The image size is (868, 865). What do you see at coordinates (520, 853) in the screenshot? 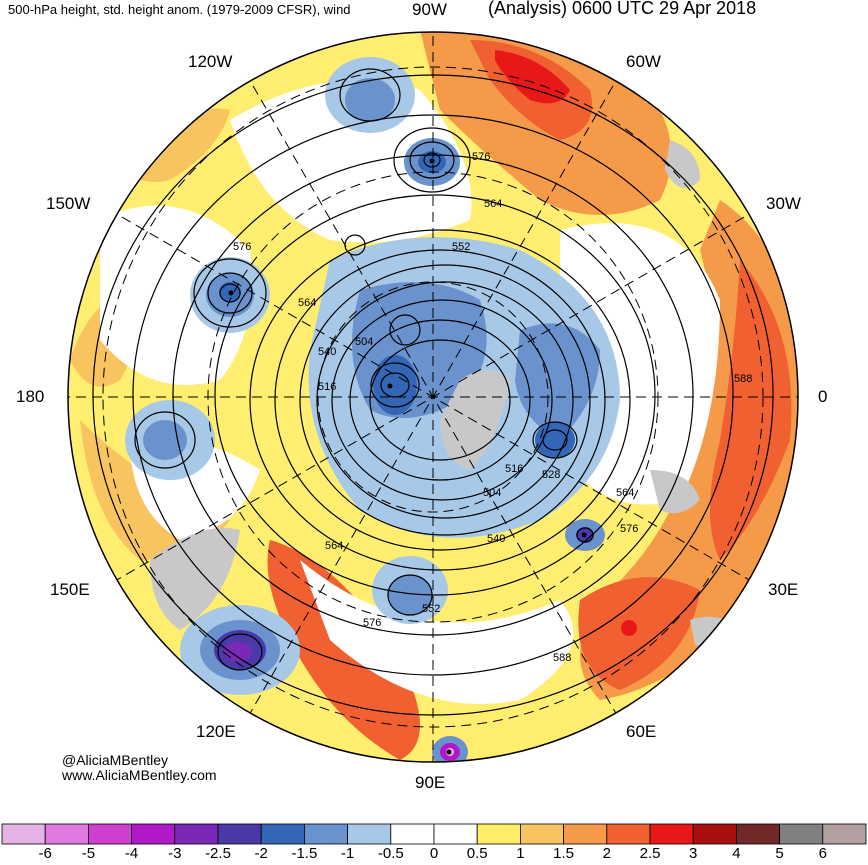
I see `colorbar-label: 1` at bounding box center [520, 853].